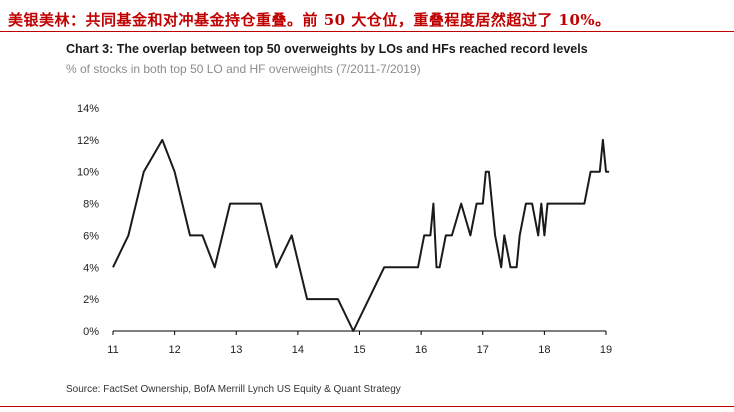 The image size is (734, 412). I want to click on y-axis-ticks: 0% 2% 4% 6% 8% 10% 12% 14%, so click(88, 220).